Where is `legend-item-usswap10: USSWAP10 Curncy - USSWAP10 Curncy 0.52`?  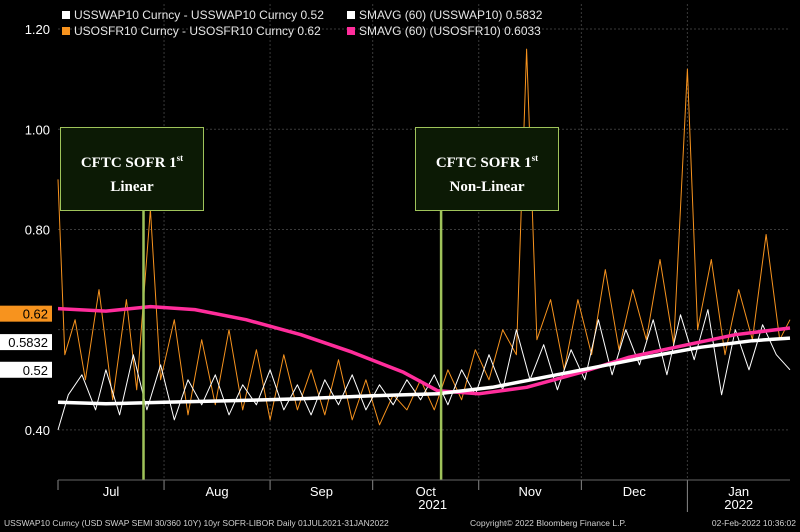
legend-item-usswap10: USSWAP10 Curncy - USSWAP10 Curncy 0.52 is located at coordinates (204, 15).